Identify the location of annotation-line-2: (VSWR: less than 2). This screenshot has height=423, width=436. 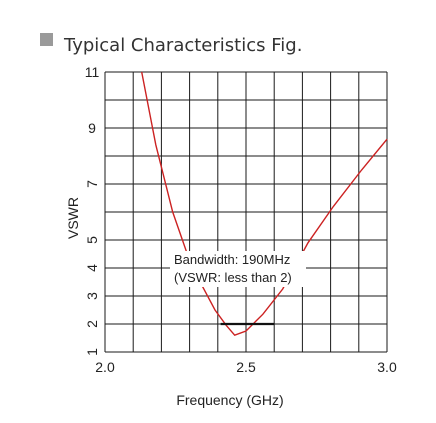
(233, 277).